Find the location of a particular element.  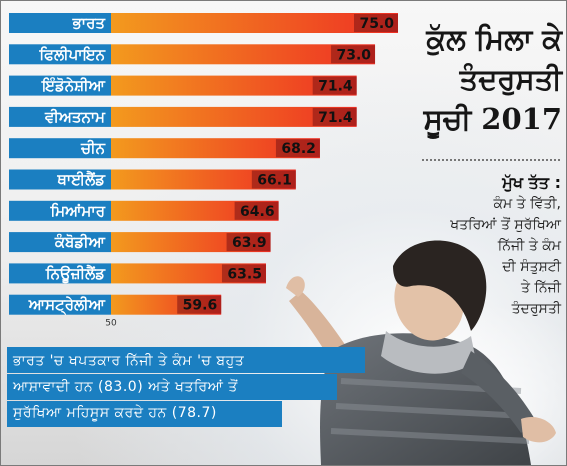

key-factor-line: ਤੇ ਨਿੱਜੀ is located at coordinates (540, 288).